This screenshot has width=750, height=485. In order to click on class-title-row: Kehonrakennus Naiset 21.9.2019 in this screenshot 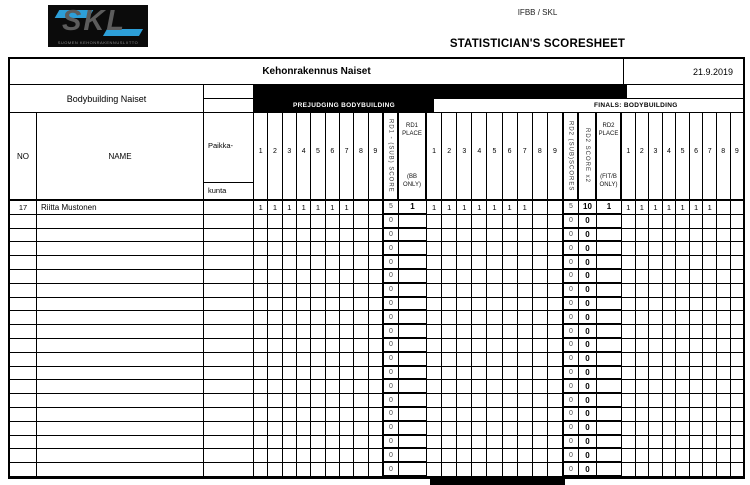, I will do `click(376, 72)`.